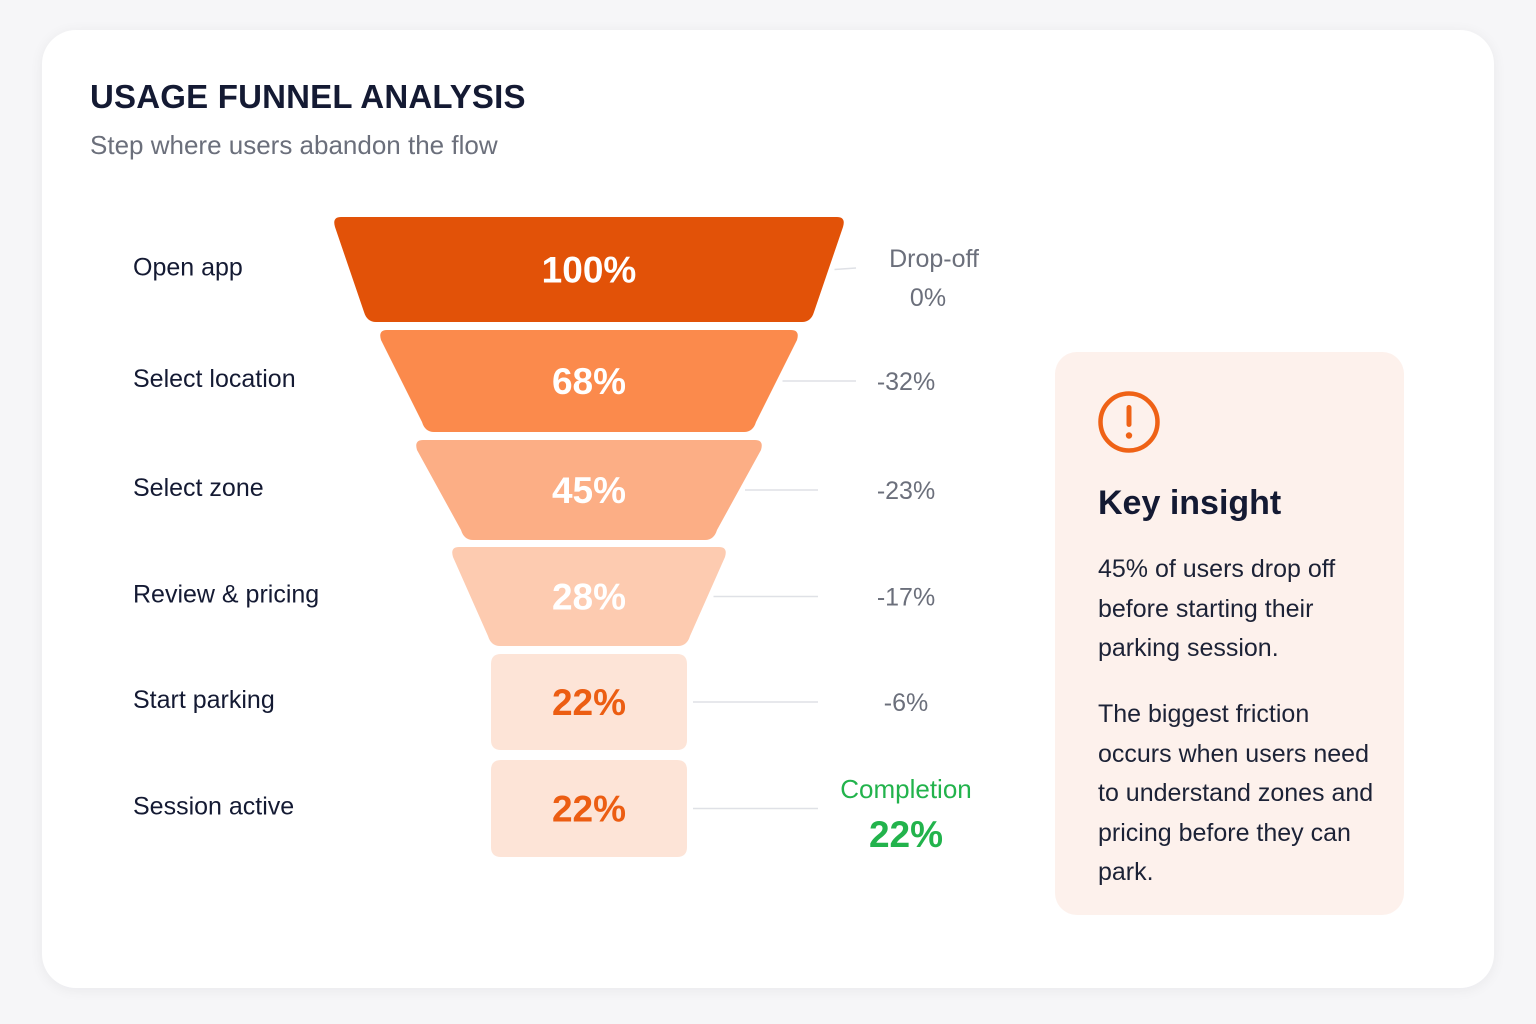  I want to click on dropoff-value-select-location: -32%, so click(906, 382).